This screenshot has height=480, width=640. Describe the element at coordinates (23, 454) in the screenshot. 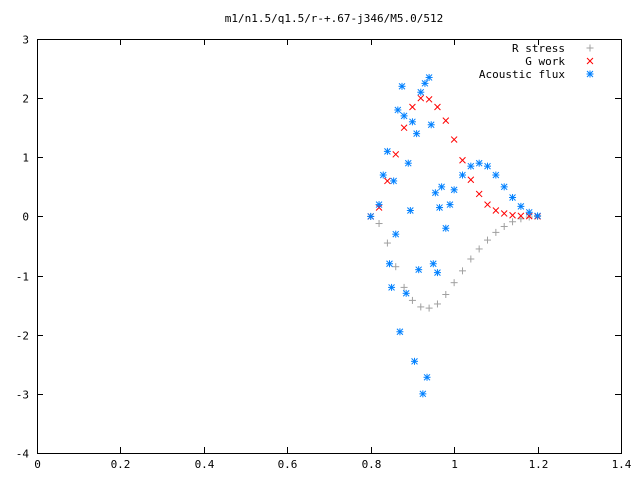

I see `y-tick-label: -4` at that location.